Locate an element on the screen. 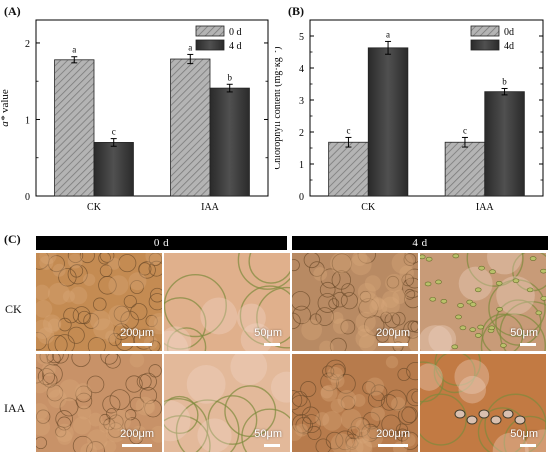  scale-label: 200μm is located at coordinates (137, 333).